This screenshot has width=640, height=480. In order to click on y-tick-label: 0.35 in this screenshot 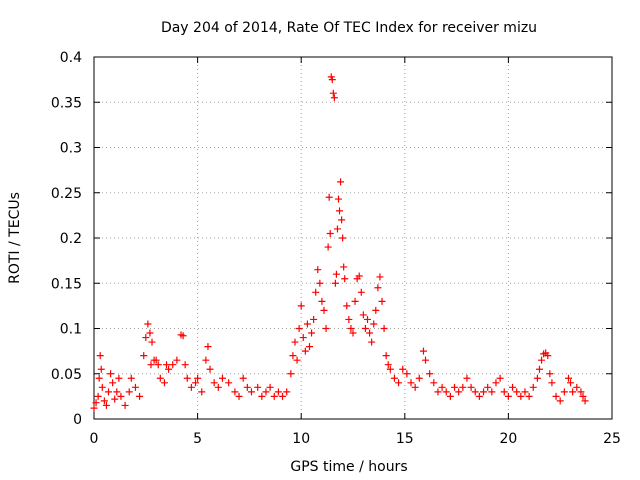, I will do `click(66, 103)`.